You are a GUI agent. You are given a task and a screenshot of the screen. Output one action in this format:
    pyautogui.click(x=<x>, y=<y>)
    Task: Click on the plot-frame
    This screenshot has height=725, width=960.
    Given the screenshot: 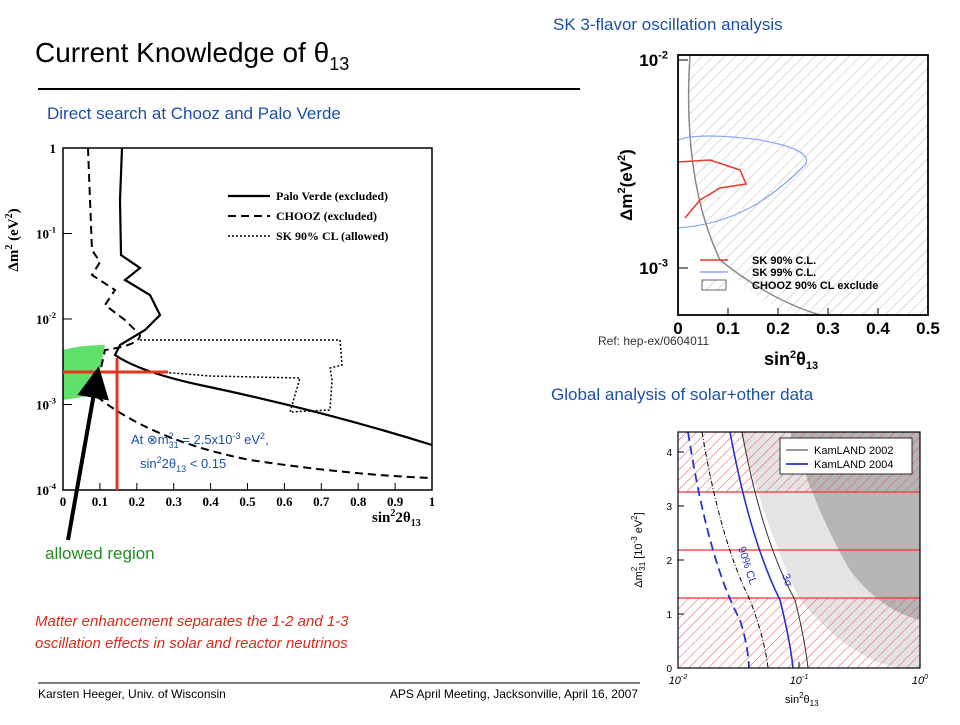 What is the action you would take?
    pyautogui.click(x=803, y=185)
    